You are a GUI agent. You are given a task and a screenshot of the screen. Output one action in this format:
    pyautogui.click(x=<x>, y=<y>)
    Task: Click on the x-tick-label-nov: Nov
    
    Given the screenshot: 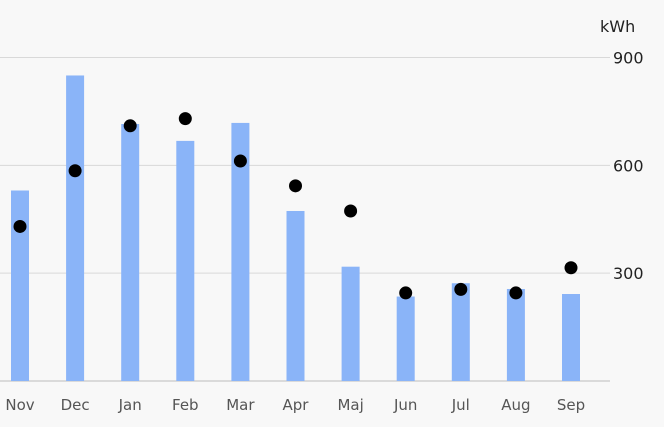 What is the action you would take?
    pyautogui.click(x=19, y=405)
    